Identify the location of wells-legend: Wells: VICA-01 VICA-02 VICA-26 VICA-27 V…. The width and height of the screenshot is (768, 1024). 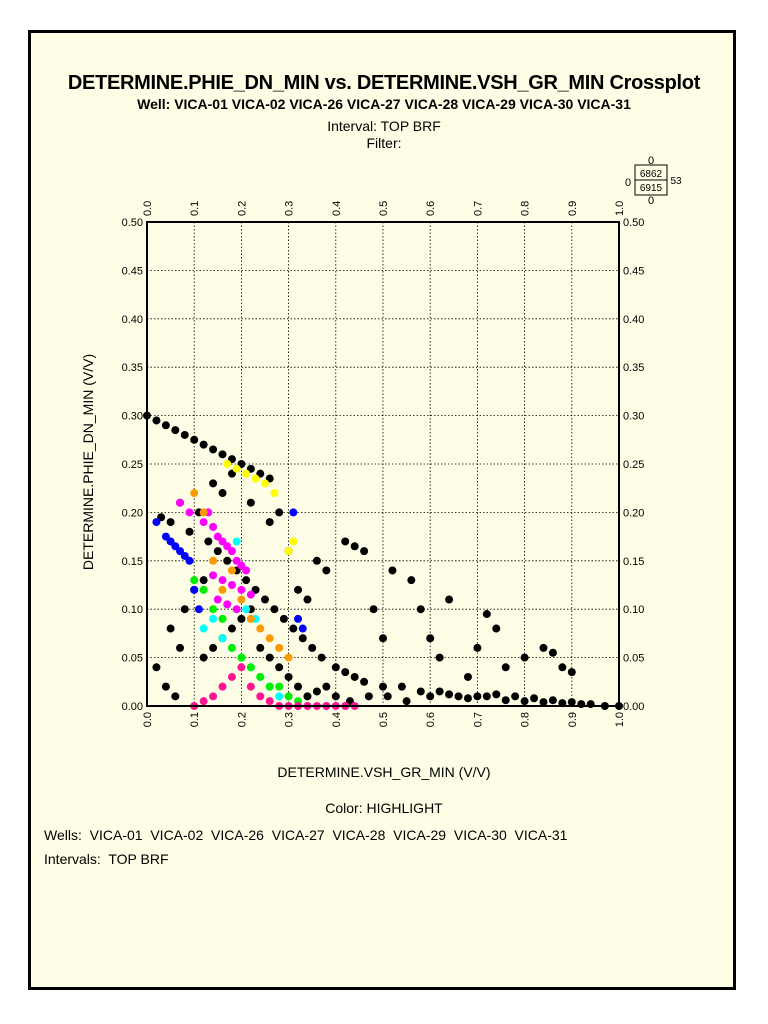
(305, 835).